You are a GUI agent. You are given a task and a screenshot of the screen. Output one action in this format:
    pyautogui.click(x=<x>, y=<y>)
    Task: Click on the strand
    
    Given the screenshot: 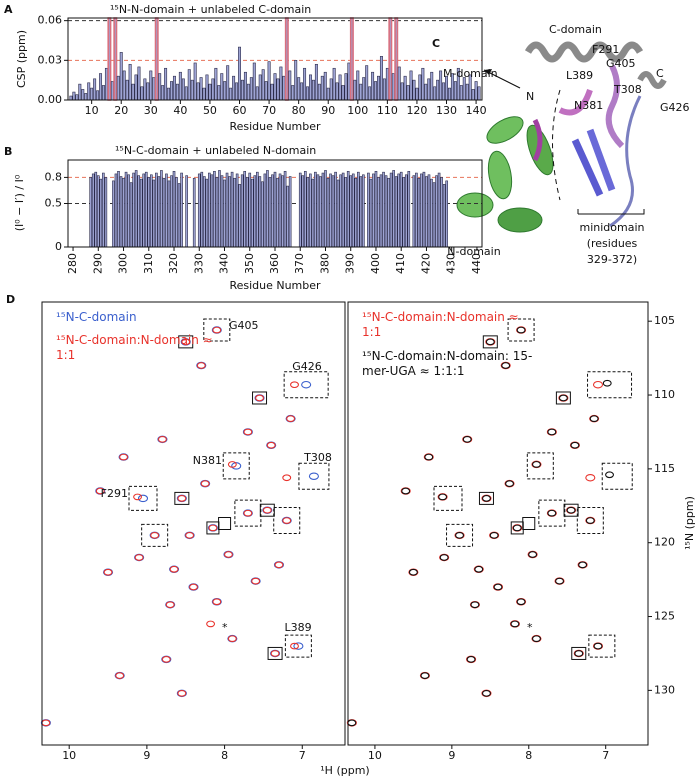 What is the action you would take?
    pyautogui.click(x=601, y=160)
    